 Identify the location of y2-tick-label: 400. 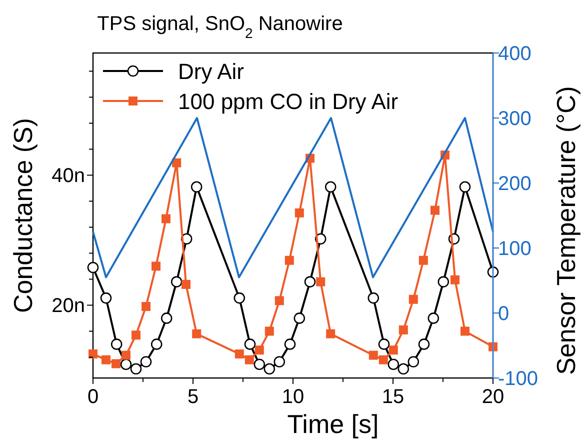
(515, 54).